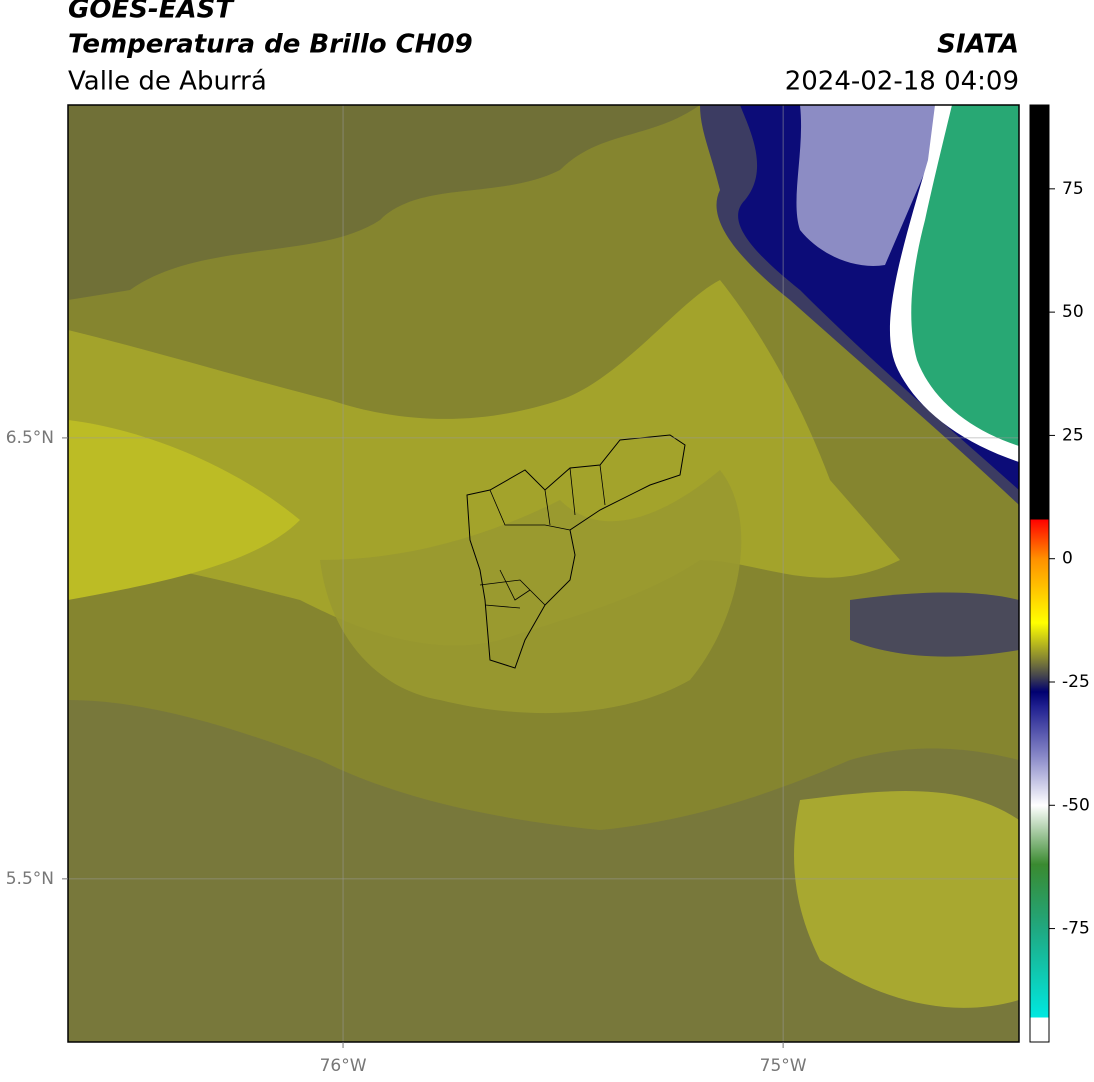 Image resolution: width=1094 pixels, height=1082 pixels. What do you see at coordinates (1073, 312) in the screenshot?
I see `colorbar-tick-label: 50` at bounding box center [1073, 312].